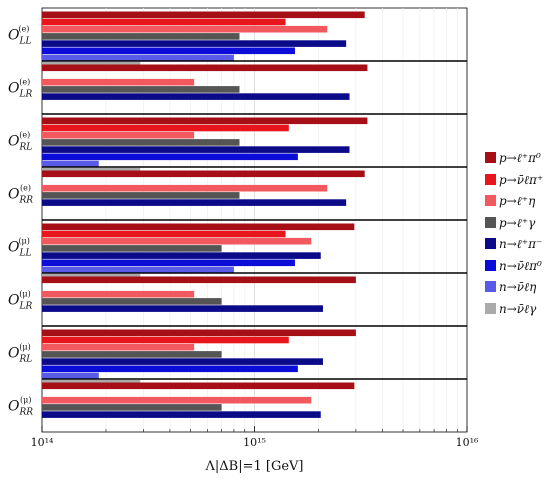 The height and width of the screenshot is (479, 550). I want to click on legend-item: n→ν̄ℓπ⁰, so click(513, 266).